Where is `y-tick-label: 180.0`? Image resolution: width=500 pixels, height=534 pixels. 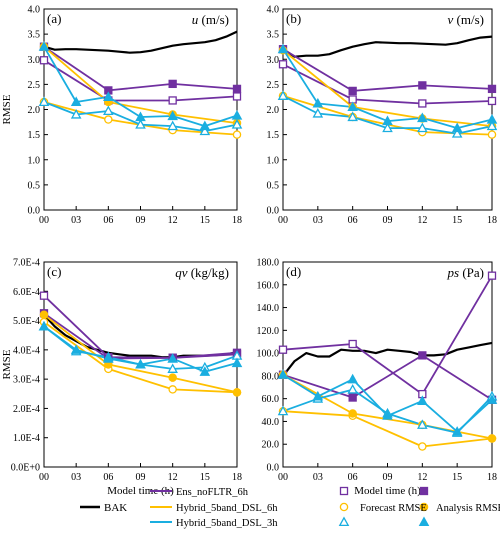
y-tick-label: 180.0 is located at coordinates (268, 263).